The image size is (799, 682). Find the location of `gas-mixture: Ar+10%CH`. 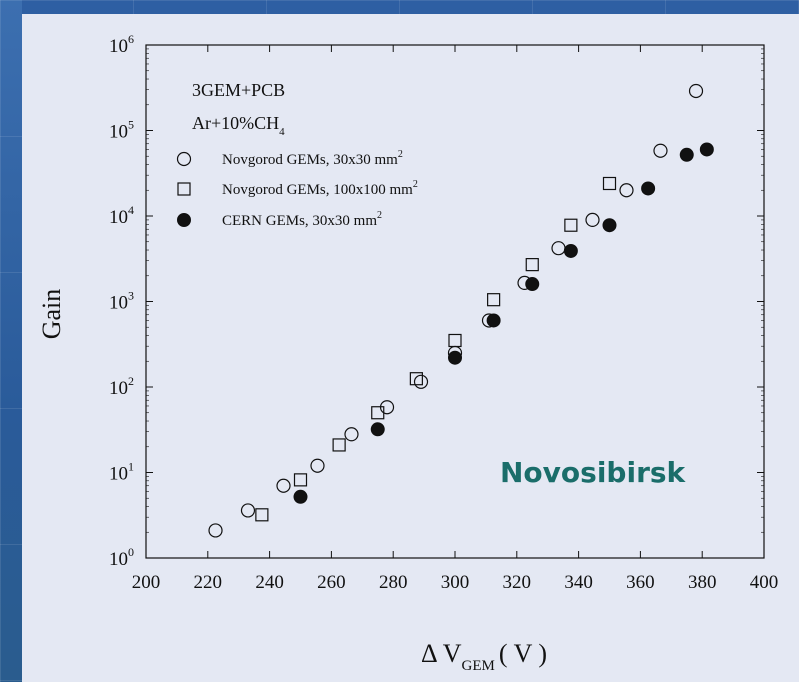

gas-mixture: Ar+10%CH is located at coordinates (235, 123).